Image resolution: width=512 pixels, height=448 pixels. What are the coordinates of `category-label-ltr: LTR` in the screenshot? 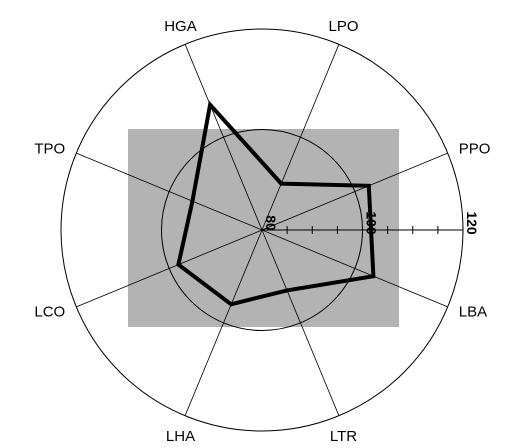 It's located at (343, 436).